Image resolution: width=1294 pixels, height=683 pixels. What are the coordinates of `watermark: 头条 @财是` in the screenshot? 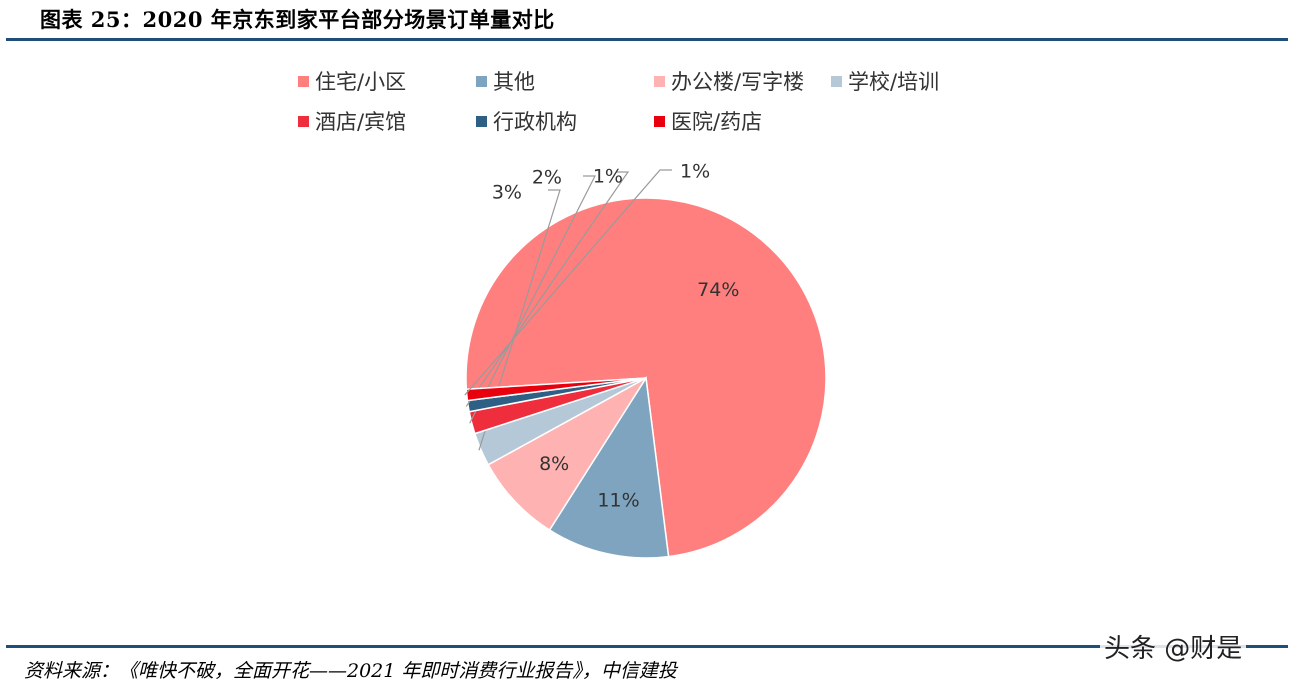 It's located at (1173, 646).